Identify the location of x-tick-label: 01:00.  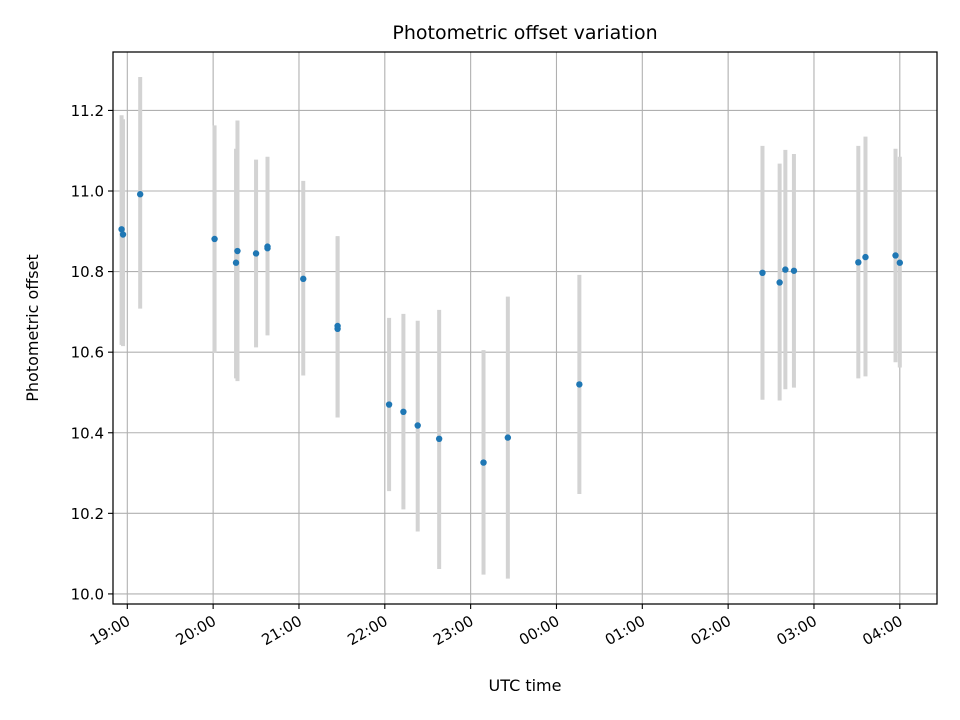
(625, 630).